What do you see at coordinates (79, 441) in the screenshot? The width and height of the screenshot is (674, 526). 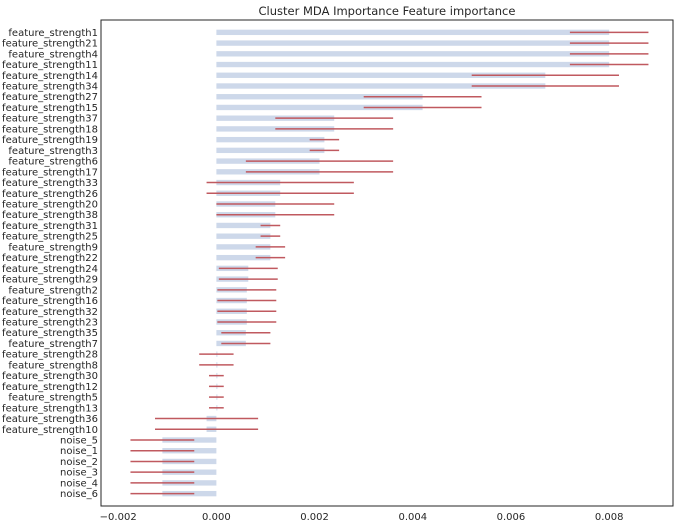 I see `y-tick-label: noise_5` at bounding box center [79, 441].